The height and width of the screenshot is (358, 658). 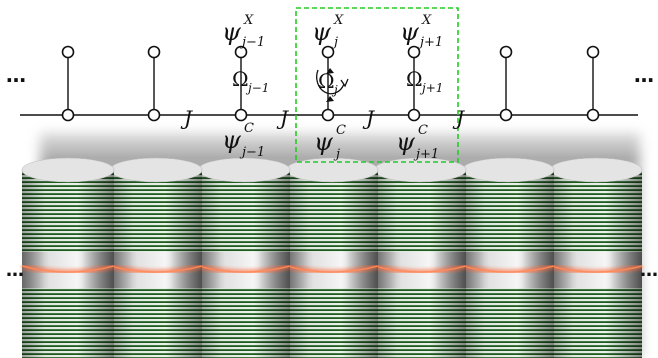 I want to click on cavity-sup-jp1: C, so click(x=423, y=130).